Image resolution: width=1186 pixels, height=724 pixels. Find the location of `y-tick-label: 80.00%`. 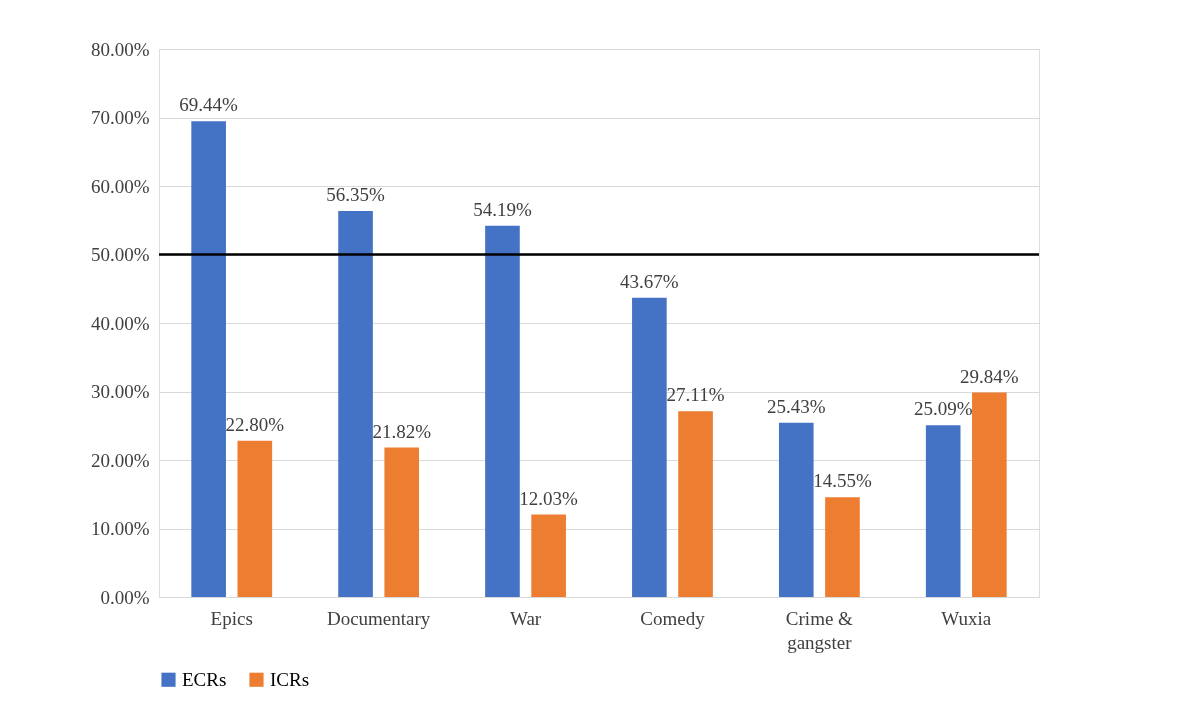

y-tick-label: 80.00% is located at coordinates (120, 49).